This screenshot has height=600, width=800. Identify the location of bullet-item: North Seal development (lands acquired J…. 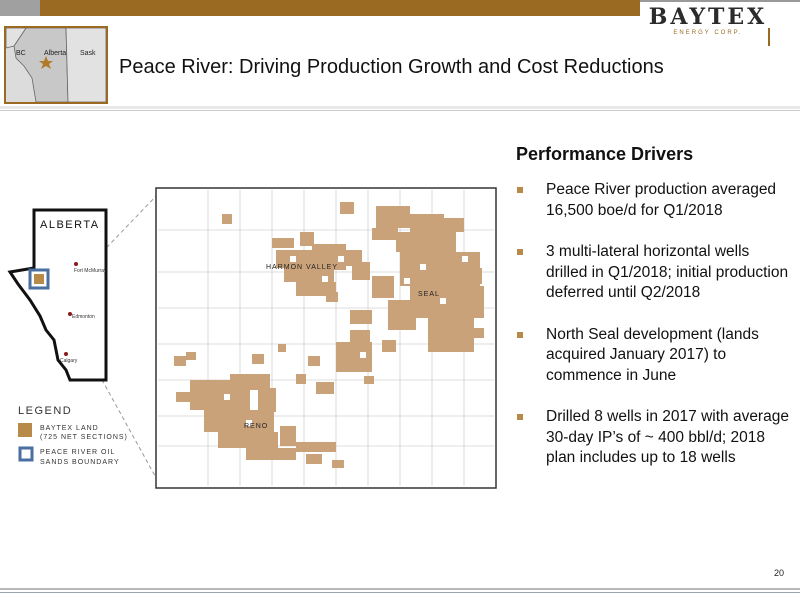
(654, 356).